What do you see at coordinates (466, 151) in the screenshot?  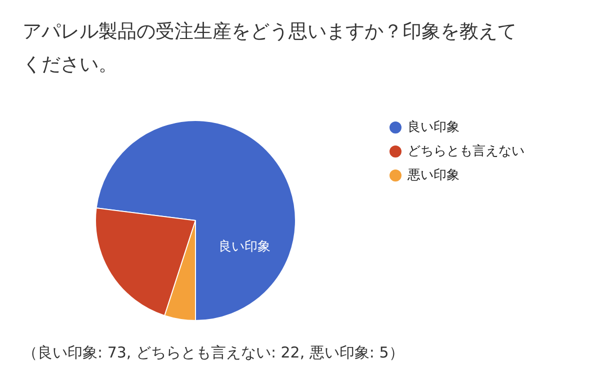 I see `legend-label: どちらとも言えない` at bounding box center [466, 151].